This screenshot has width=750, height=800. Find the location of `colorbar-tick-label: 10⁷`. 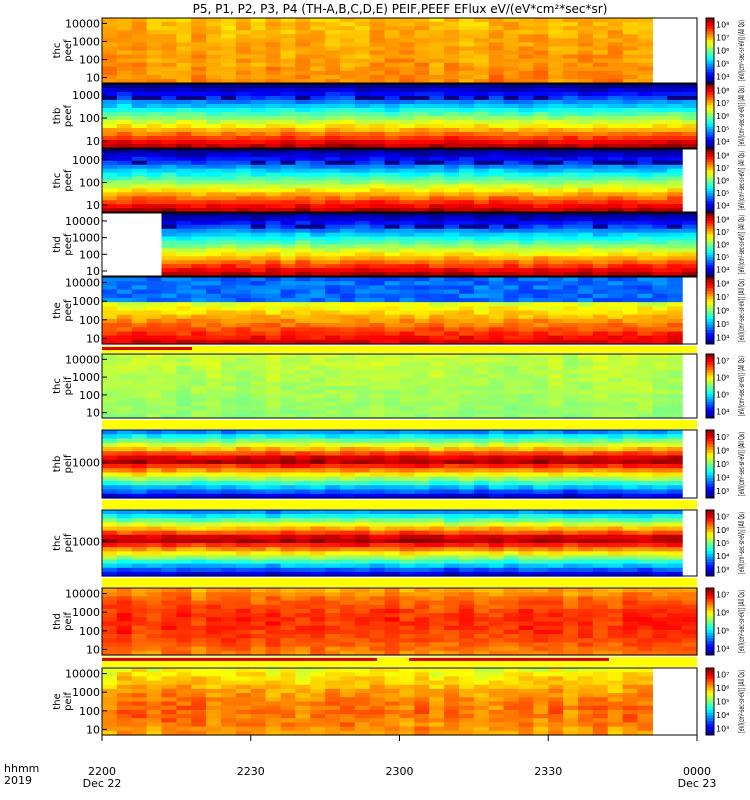

colorbar-tick-label: 10⁷ is located at coordinates (722, 437).